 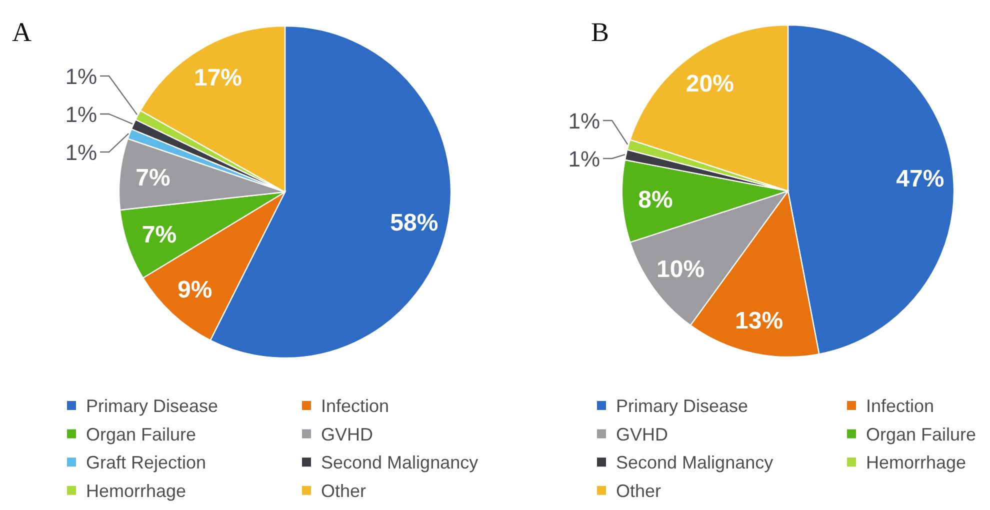 What do you see at coordinates (920, 178) in the screenshot?
I see `data-label: 47%` at bounding box center [920, 178].